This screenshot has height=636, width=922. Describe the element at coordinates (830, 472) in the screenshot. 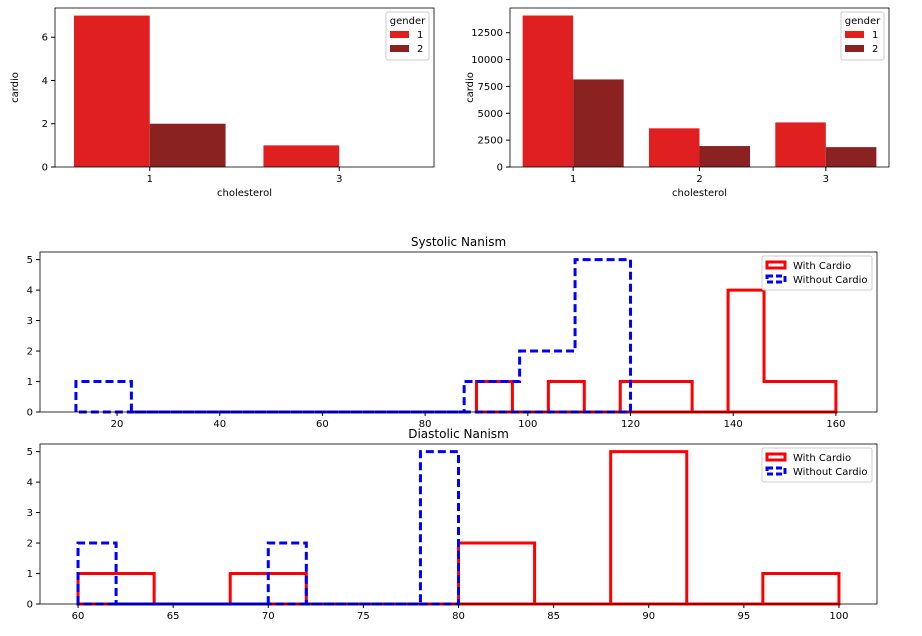

I see `diastolic-chart-legend-label-1: Without Cardio` at that location.